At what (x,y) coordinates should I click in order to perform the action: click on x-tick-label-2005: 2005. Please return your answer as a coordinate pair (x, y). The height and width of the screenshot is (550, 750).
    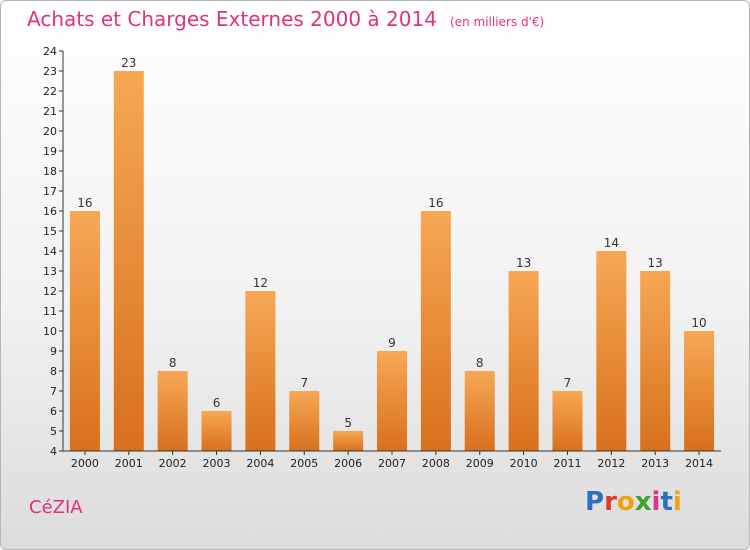
    Looking at the image, I should click on (304, 463).